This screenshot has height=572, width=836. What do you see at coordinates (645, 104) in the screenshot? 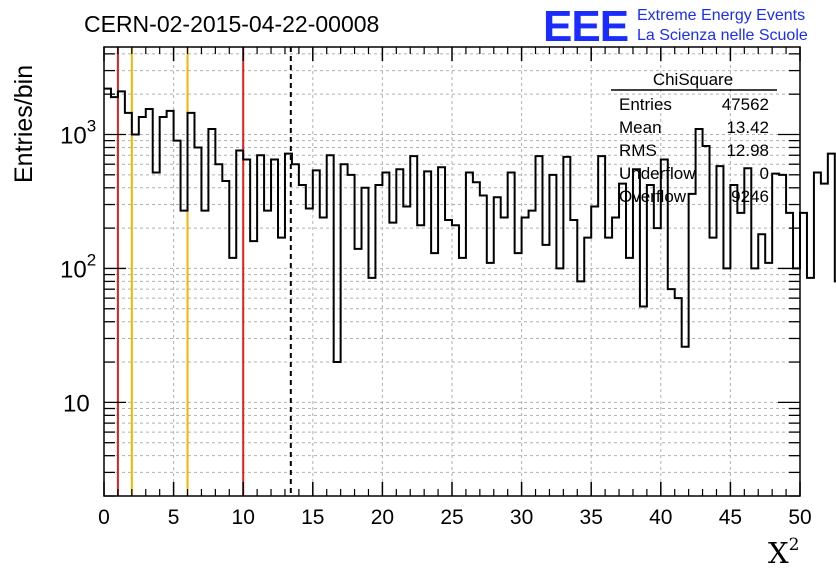
I see `stats-label: Entries` at bounding box center [645, 104].